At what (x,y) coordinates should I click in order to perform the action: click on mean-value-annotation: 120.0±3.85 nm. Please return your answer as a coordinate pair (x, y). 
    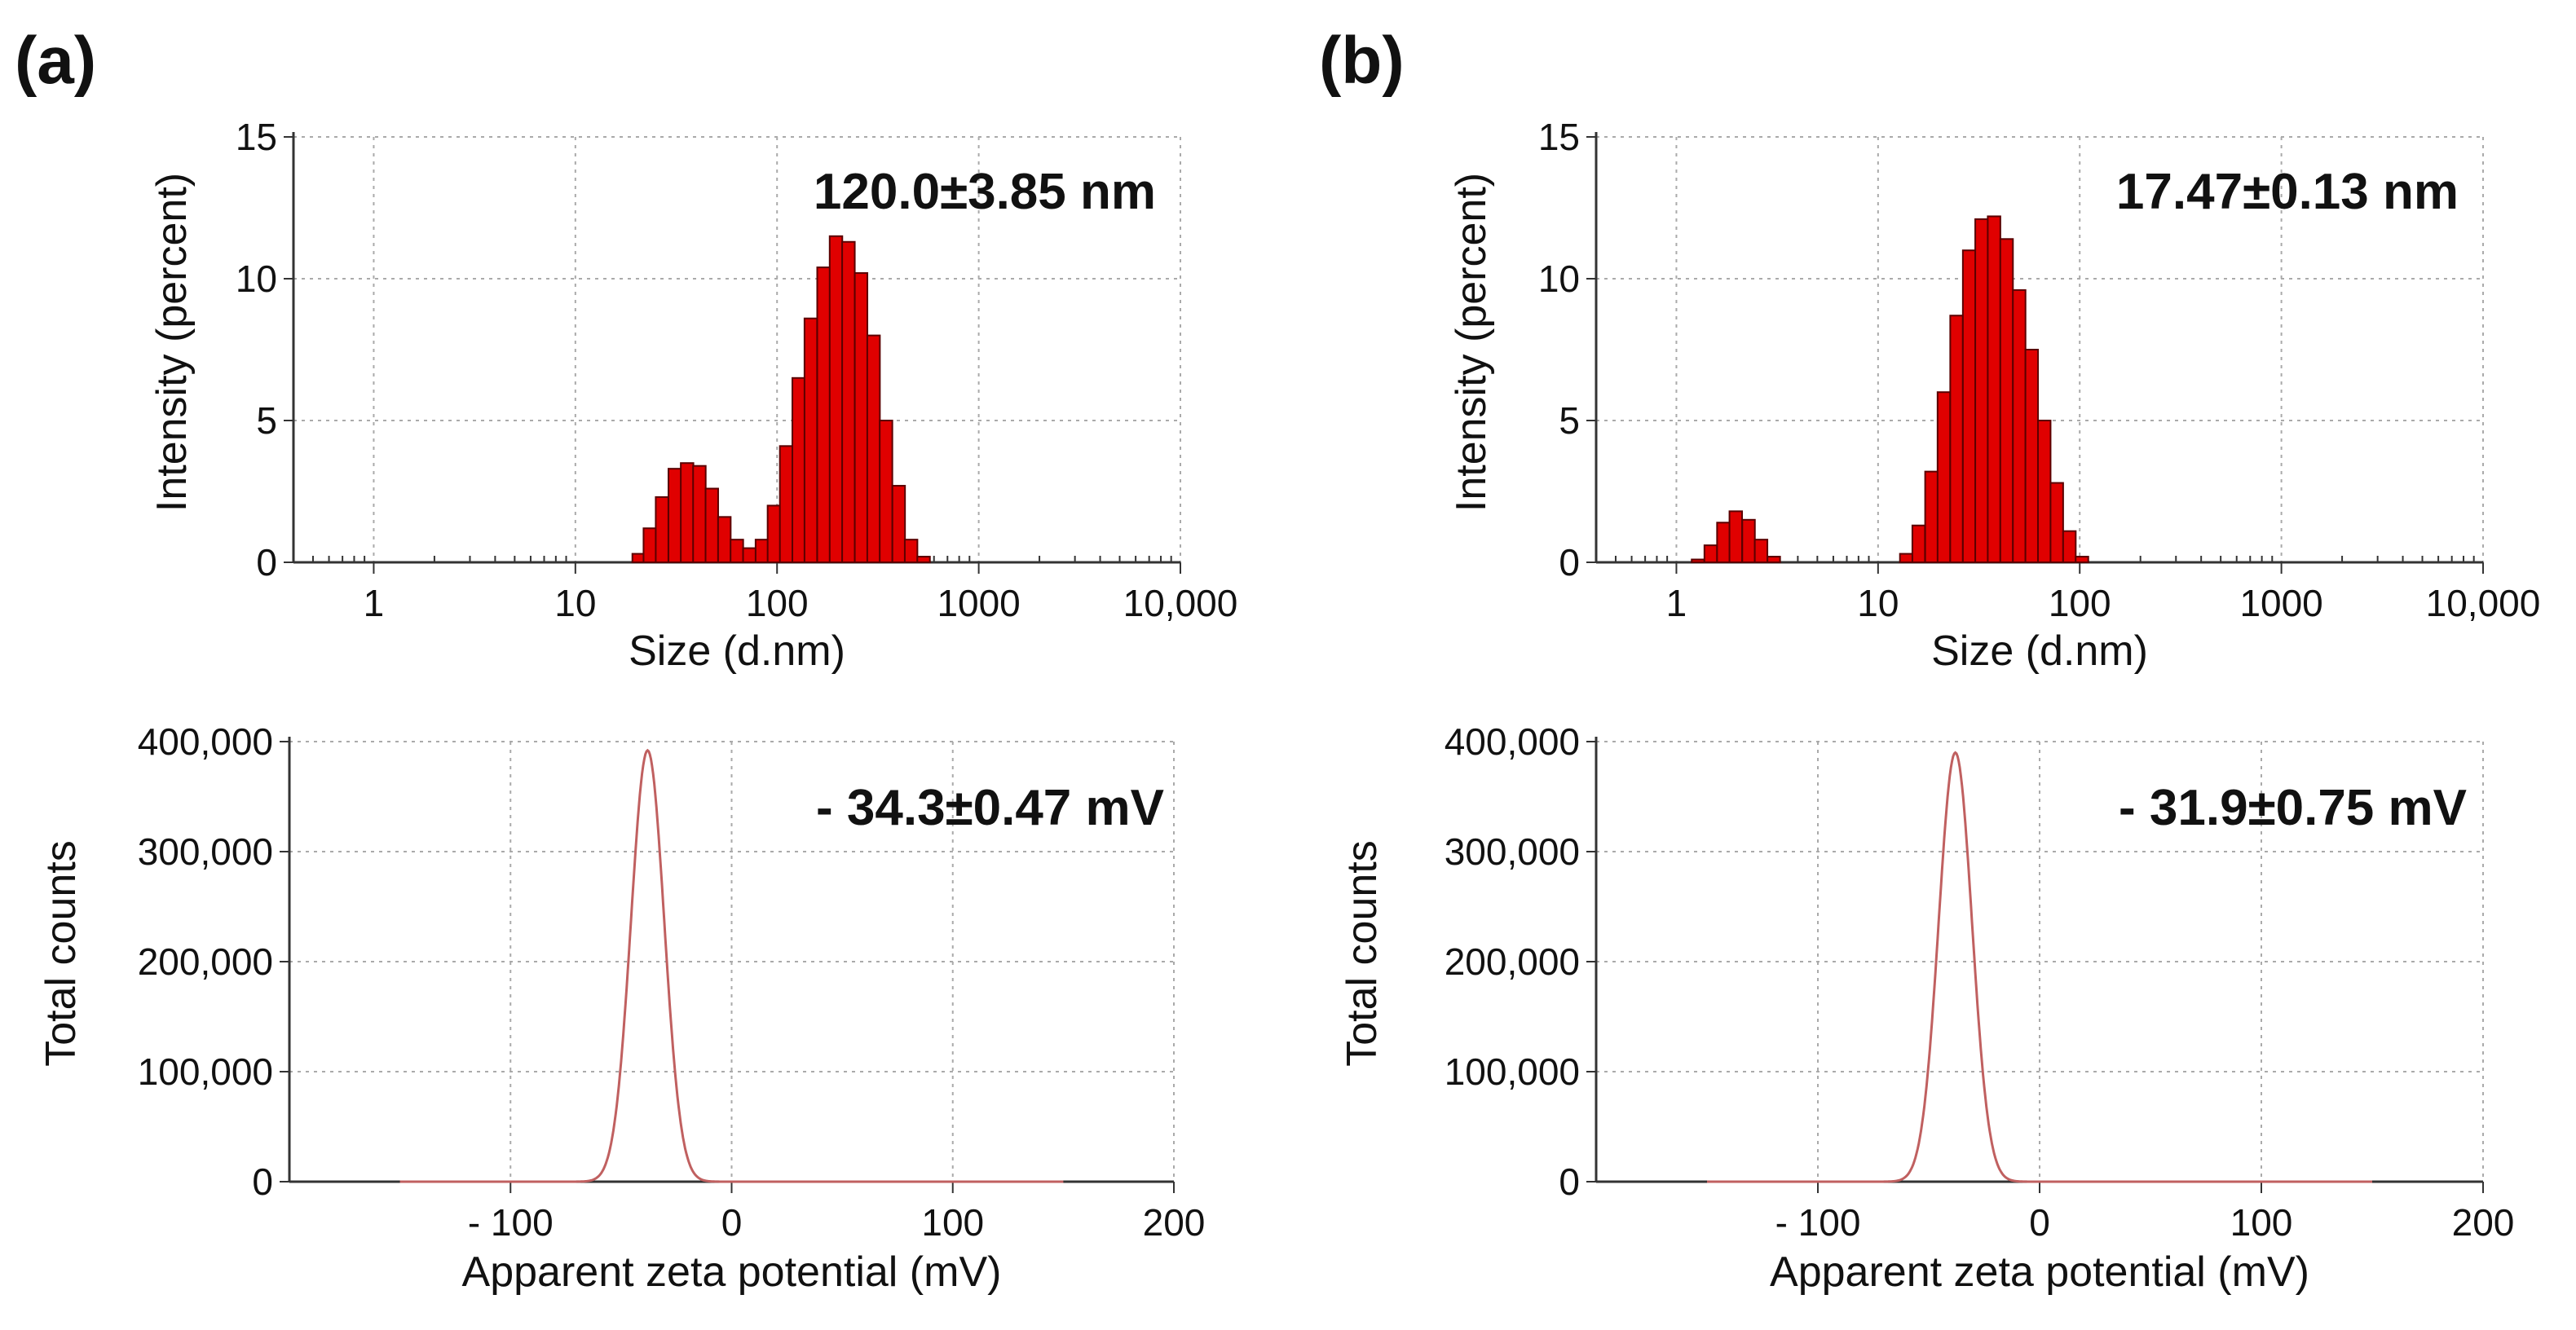
    Looking at the image, I should click on (985, 192).